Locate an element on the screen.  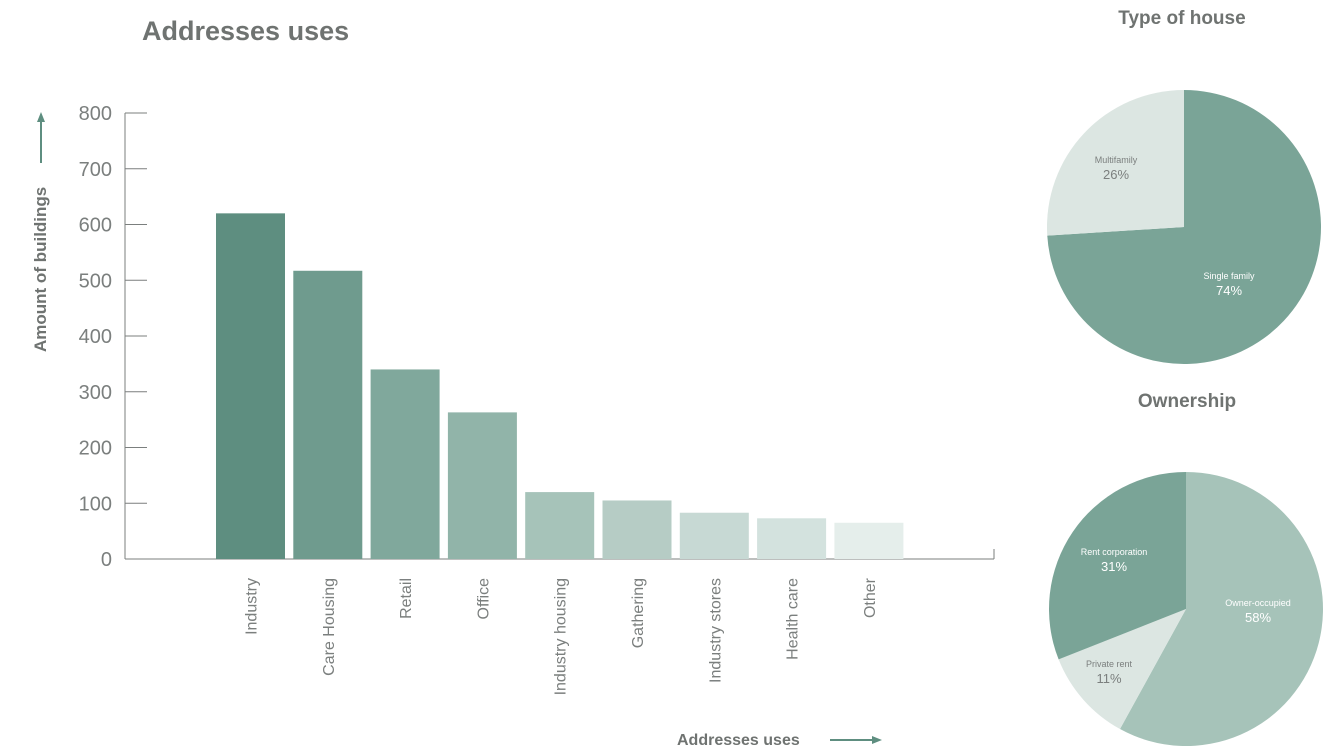
category-label: Other is located at coordinates (870, 597).